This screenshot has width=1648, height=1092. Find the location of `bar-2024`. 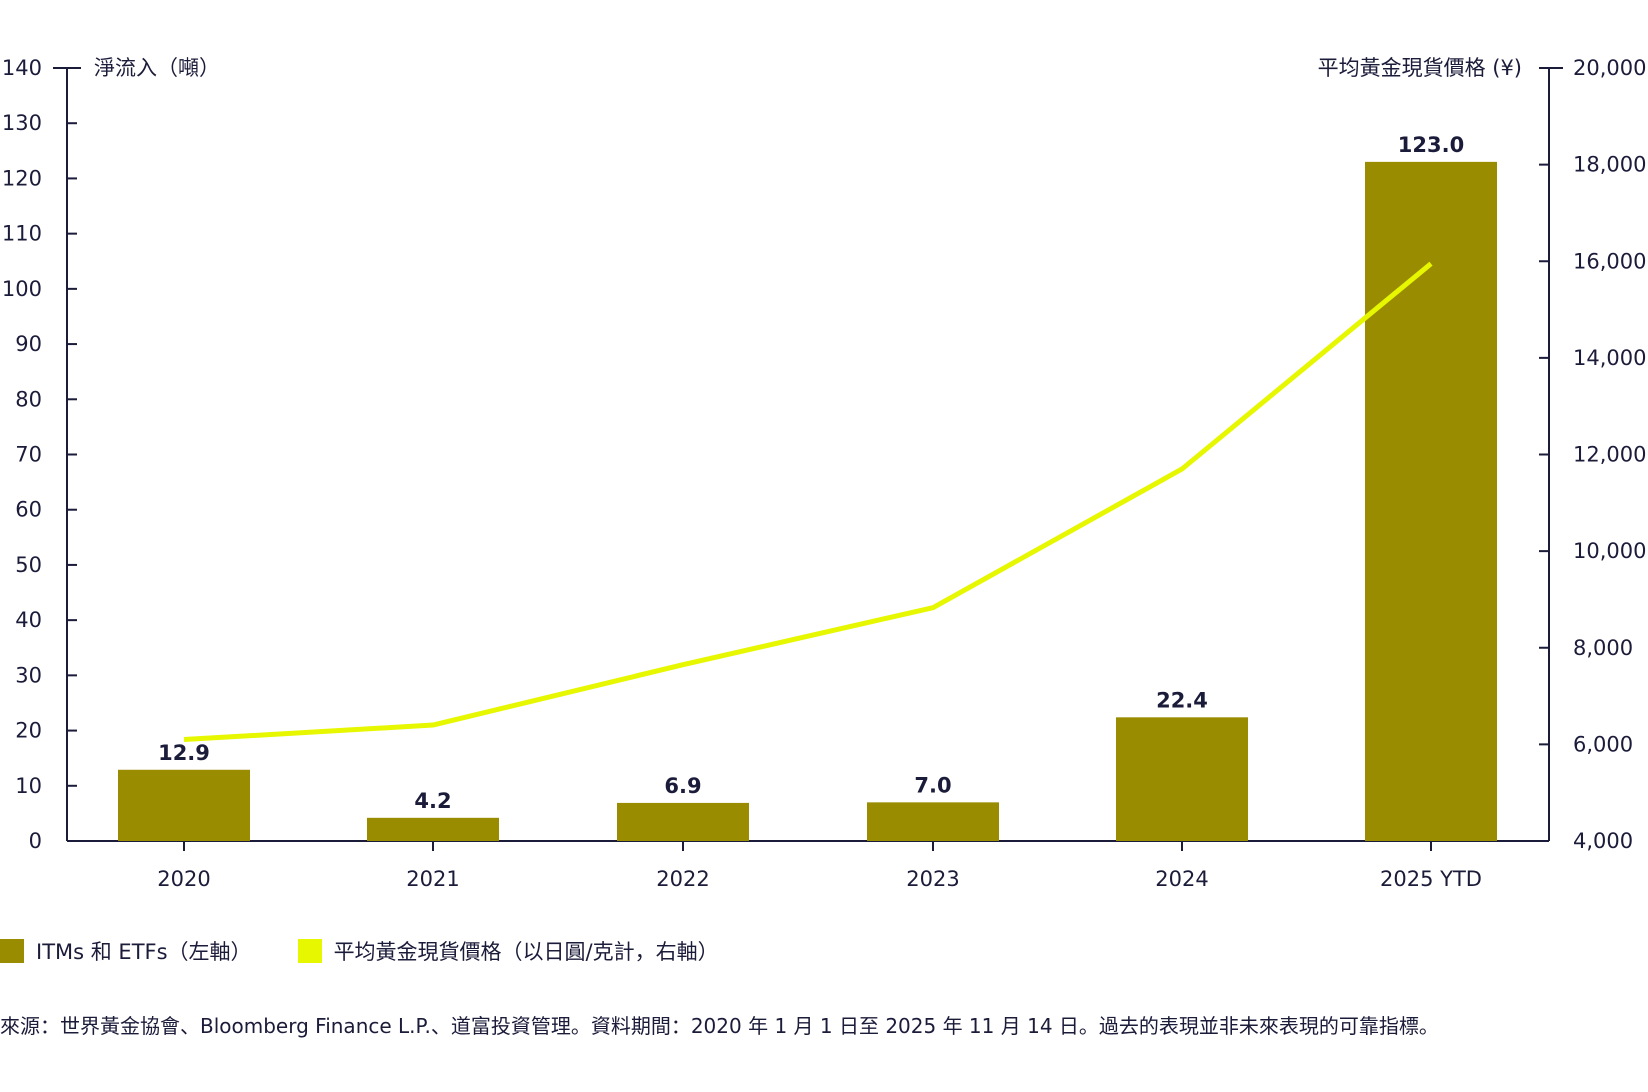

bar-2024 is located at coordinates (1182, 779).